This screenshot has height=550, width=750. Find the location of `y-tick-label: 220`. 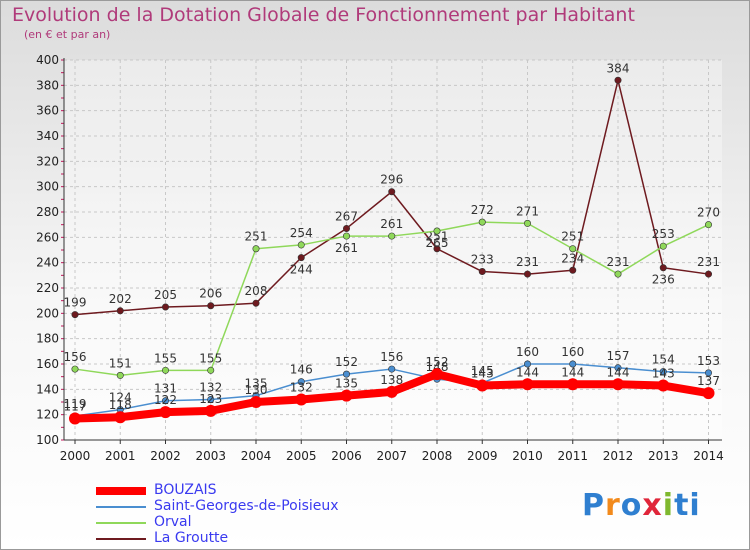

y-tick-label: 220 is located at coordinates (47, 288).